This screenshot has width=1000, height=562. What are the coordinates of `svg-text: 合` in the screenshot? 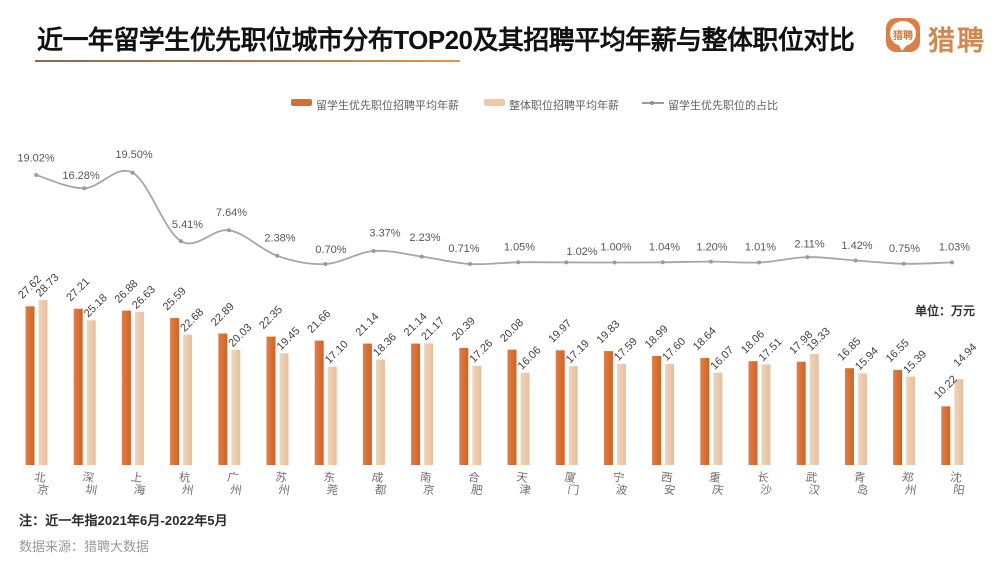 It's located at (474, 478).